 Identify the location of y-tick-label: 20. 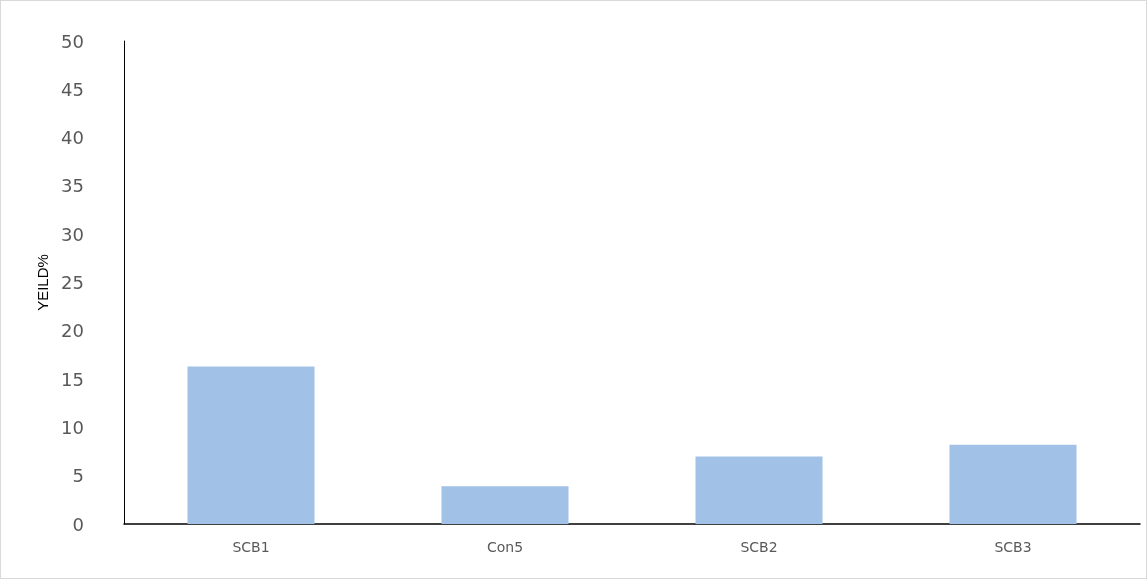
(72, 331).